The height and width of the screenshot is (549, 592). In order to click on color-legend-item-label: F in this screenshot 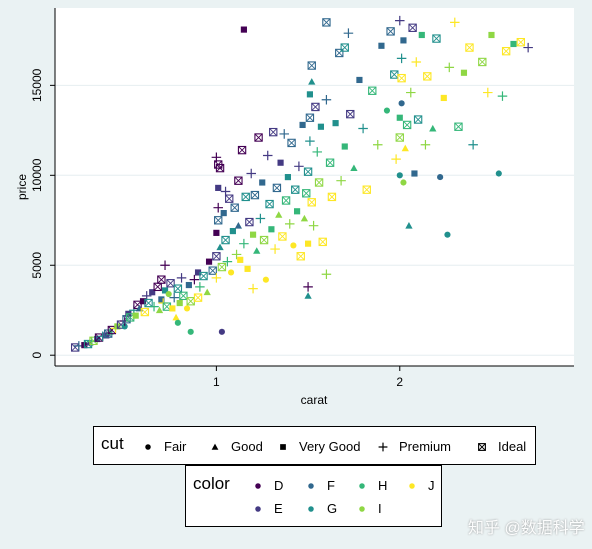, I will do `click(331, 485)`.